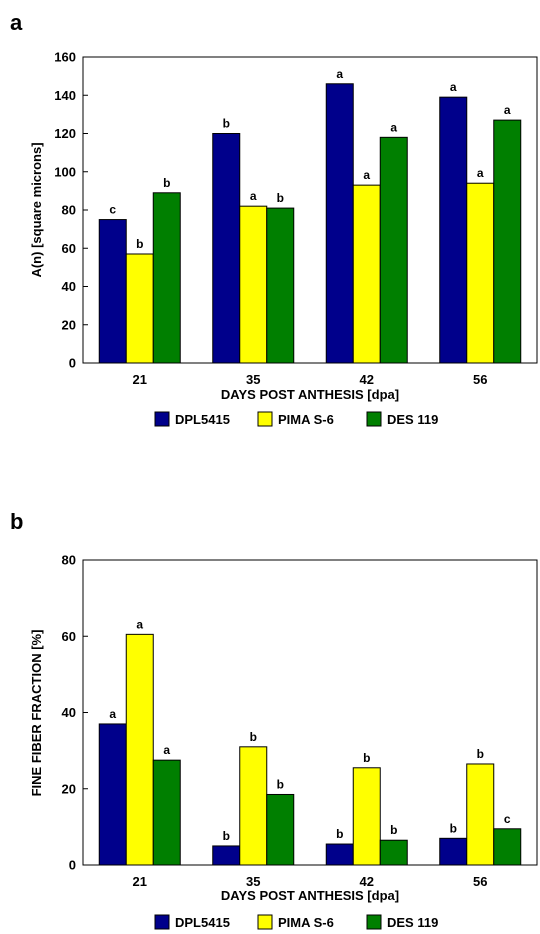 Image resolution: width=540 pixels, height=934 pixels. Describe the element at coordinates (36, 209) in the screenshot. I see `y-axis-title-a: A(n) [square microns]` at that location.